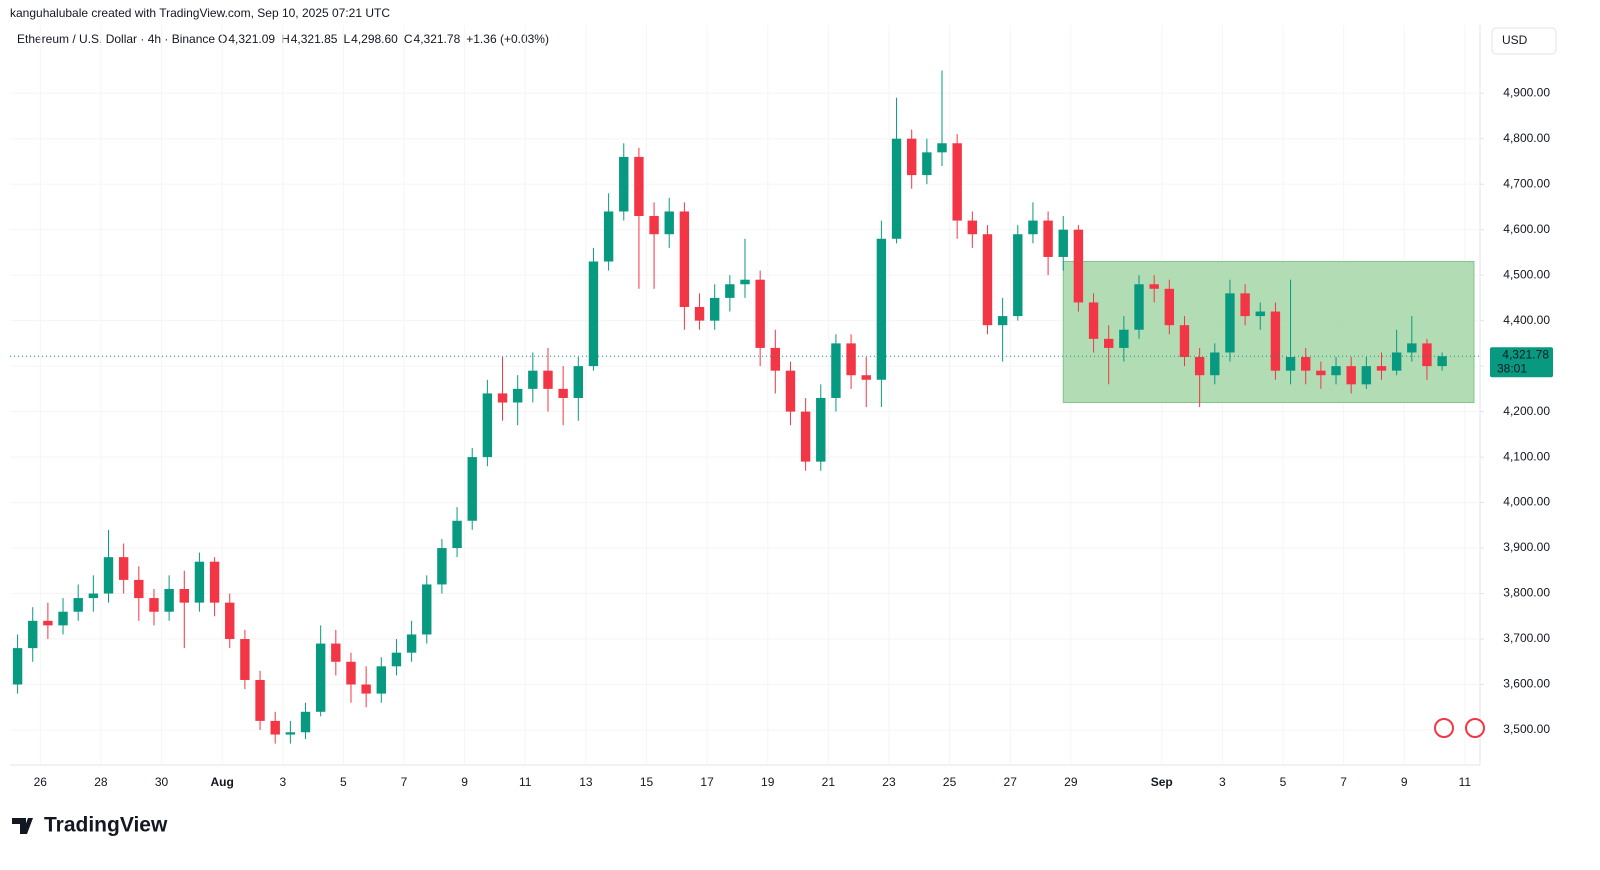  Describe the element at coordinates (1526, 274) in the screenshot. I see `y-tick-label: 4,500.00` at that location.